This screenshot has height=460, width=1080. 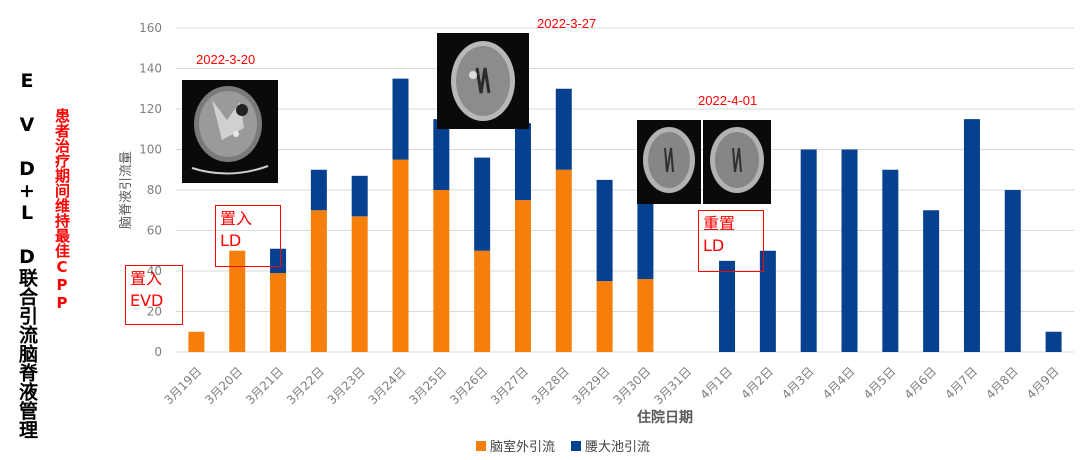 What do you see at coordinates (150, 69) in the screenshot?
I see `y-tick-label: 140` at bounding box center [150, 69].